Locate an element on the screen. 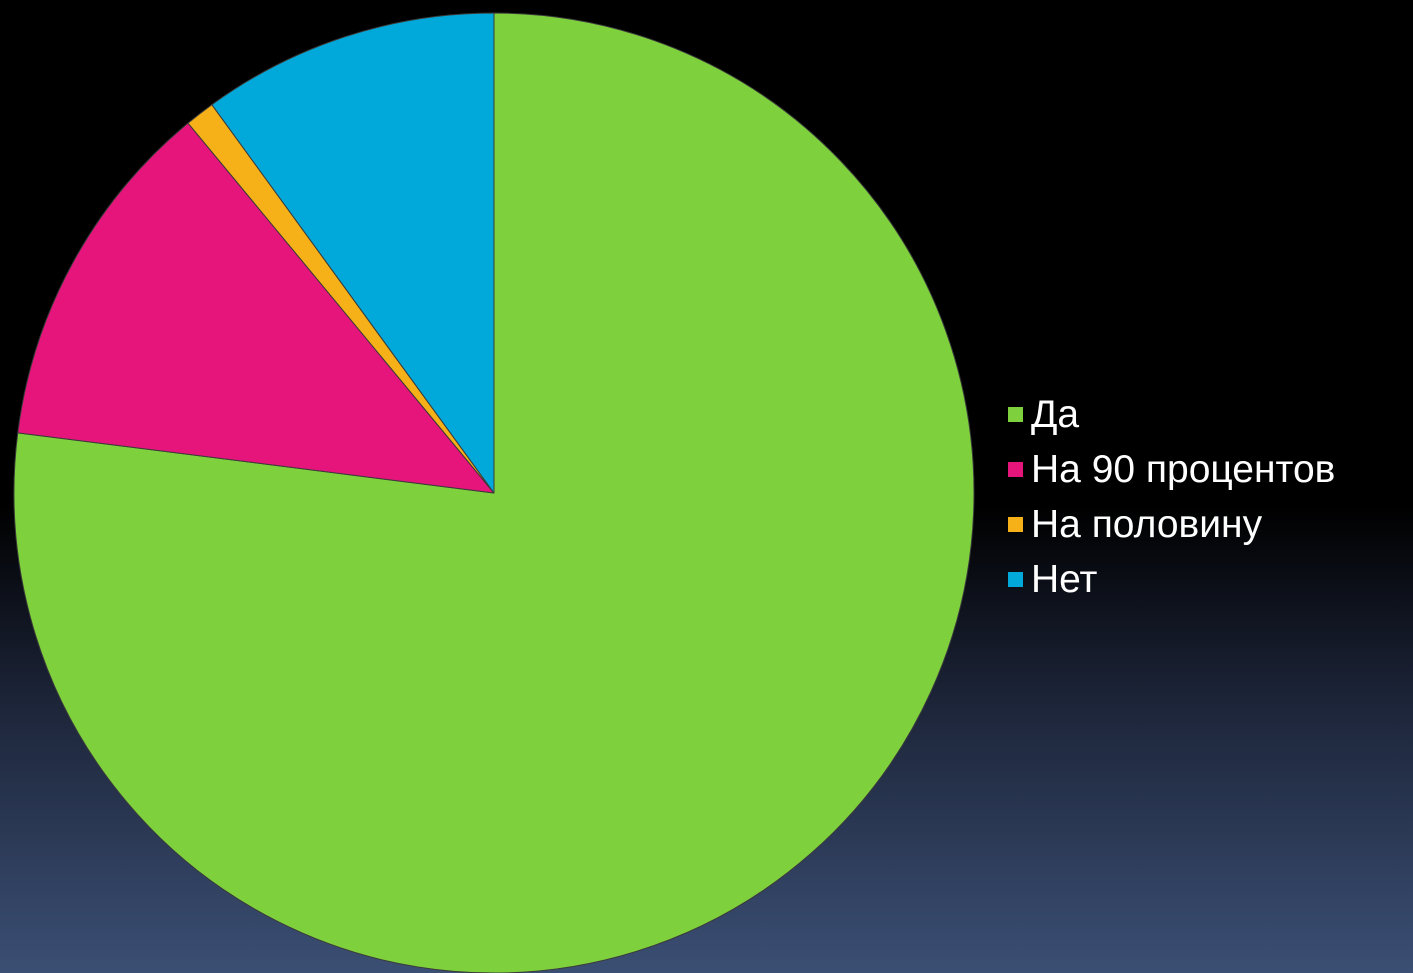  legend-swatch-net is located at coordinates (1015, 579).